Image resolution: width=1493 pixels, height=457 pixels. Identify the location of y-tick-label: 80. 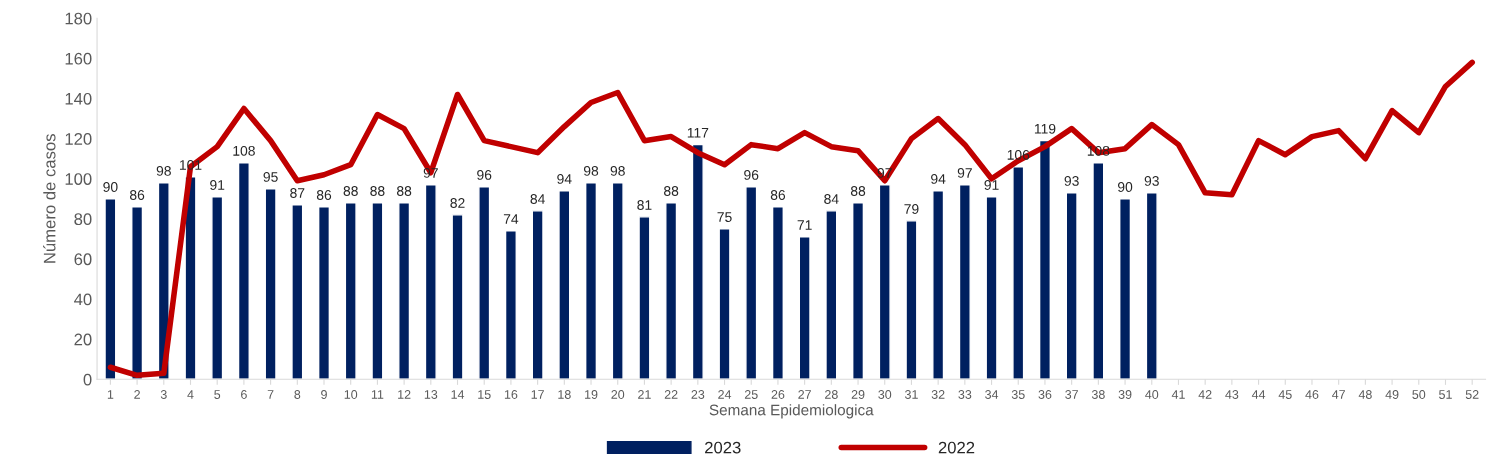
(83, 219).